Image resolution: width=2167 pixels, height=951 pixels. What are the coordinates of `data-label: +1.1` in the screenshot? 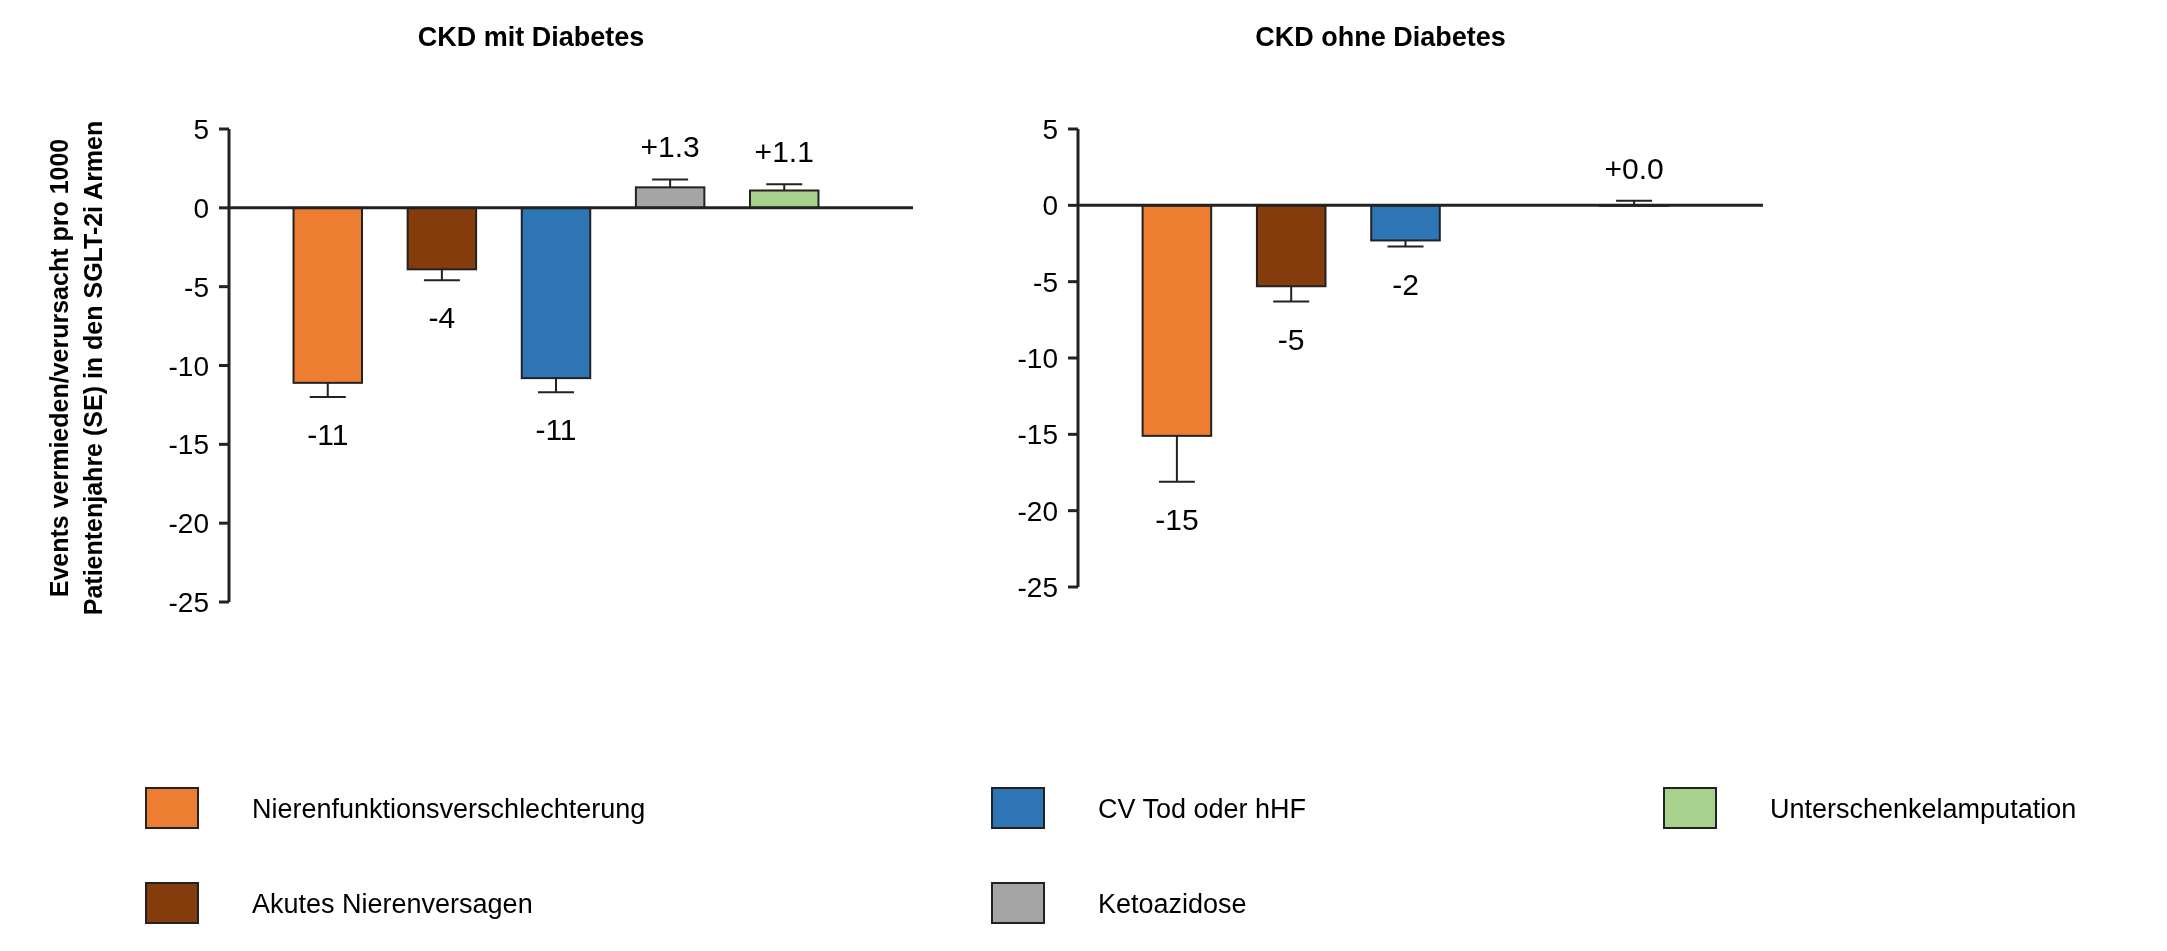 It's located at (784, 152).